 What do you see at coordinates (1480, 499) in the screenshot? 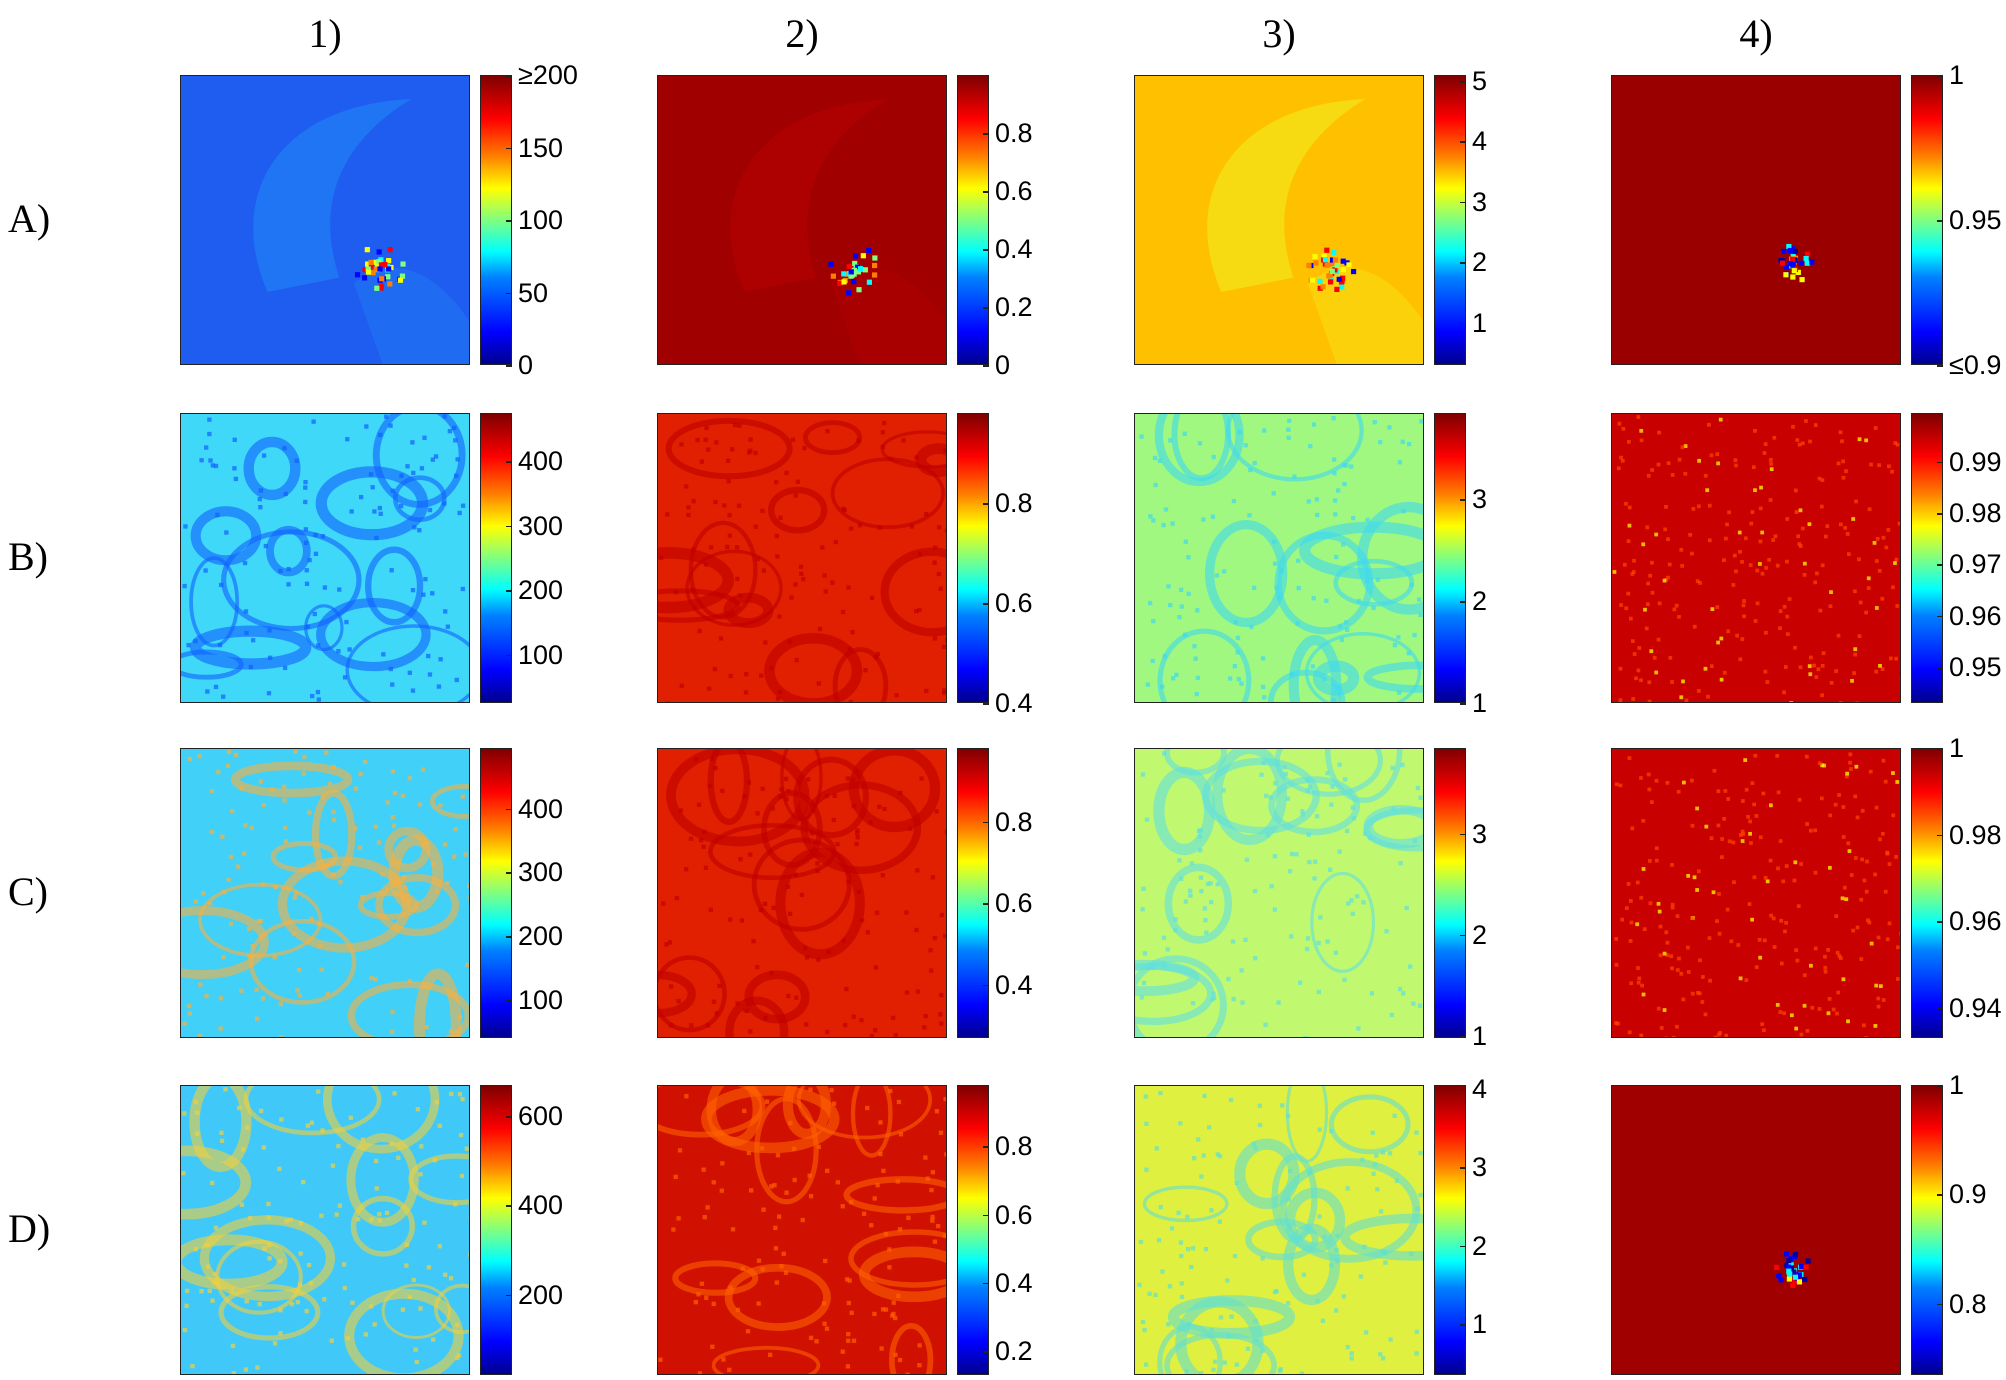
I see `colorbar-tick-label: 3` at bounding box center [1480, 499].